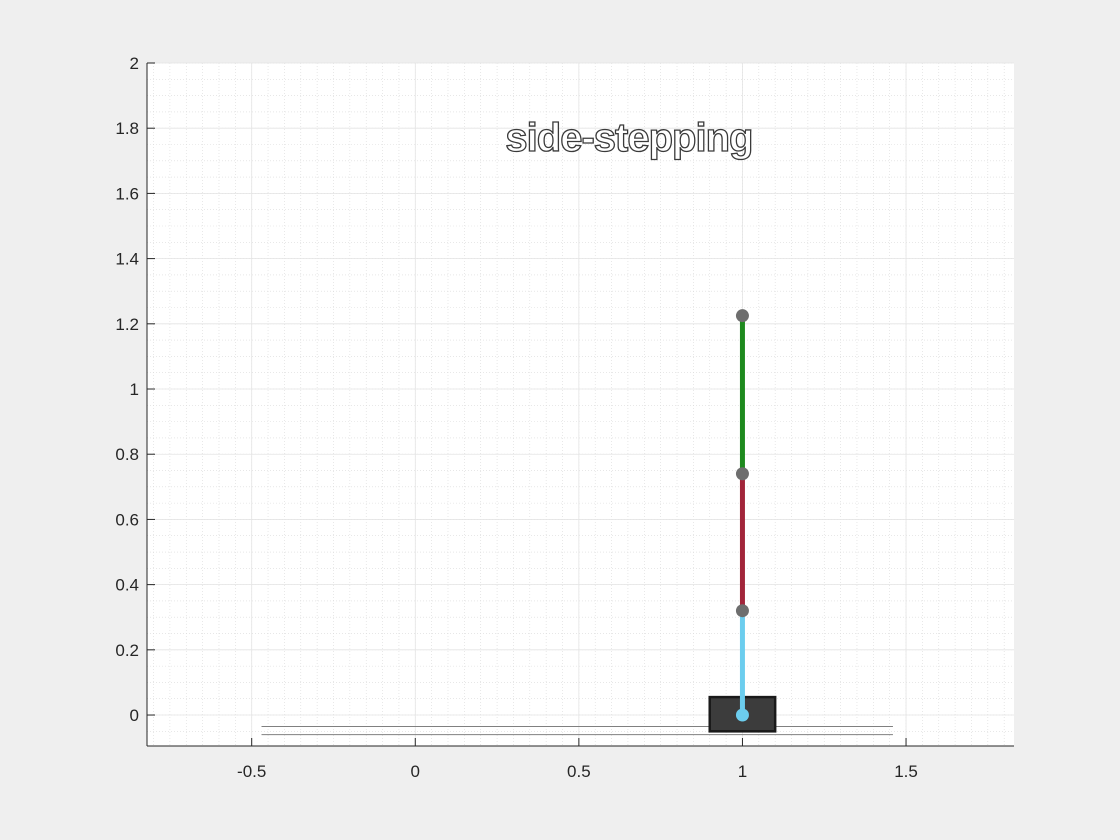 The image size is (1120, 840). I want to click on x-tick-label: 1, so click(742, 771).